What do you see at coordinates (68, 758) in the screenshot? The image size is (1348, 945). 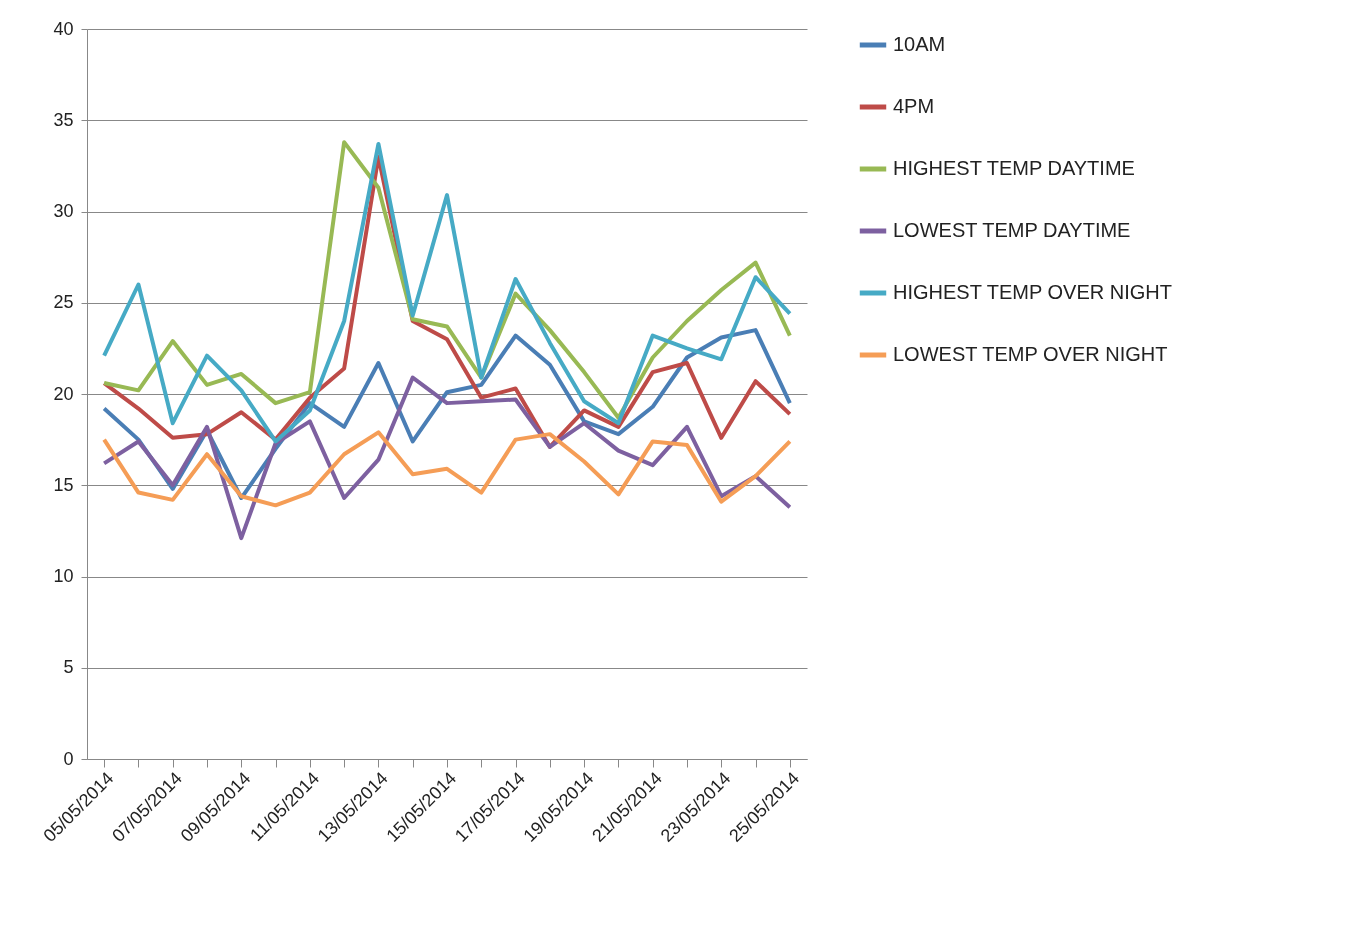 I see `y-tick-label: 0` at bounding box center [68, 758].